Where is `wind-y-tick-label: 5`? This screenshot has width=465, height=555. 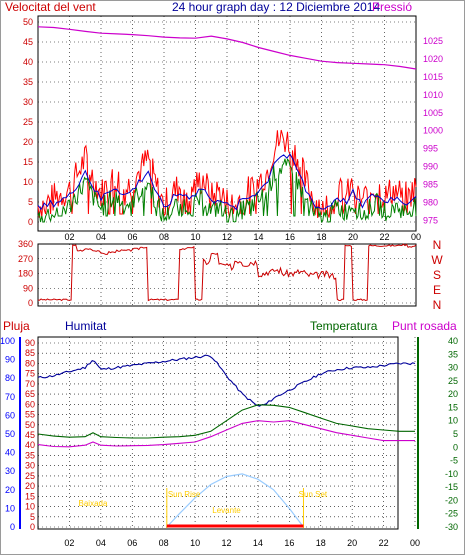
wind-y-tick-label: 5 is located at coordinates (30, 202).